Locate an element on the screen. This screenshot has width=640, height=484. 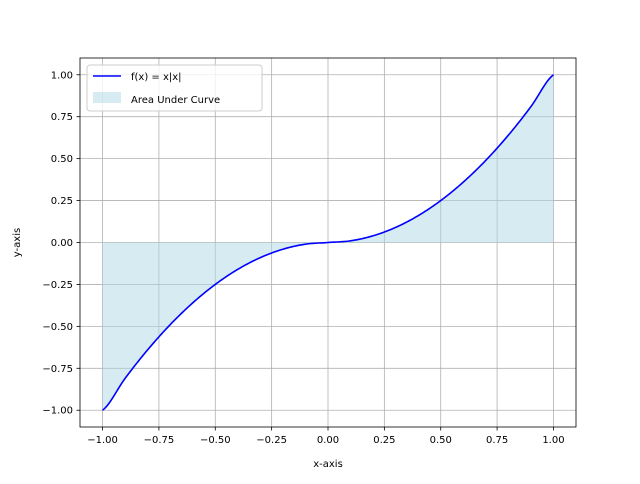
y-tick-label: −0.25 is located at coordinates (57, 285).